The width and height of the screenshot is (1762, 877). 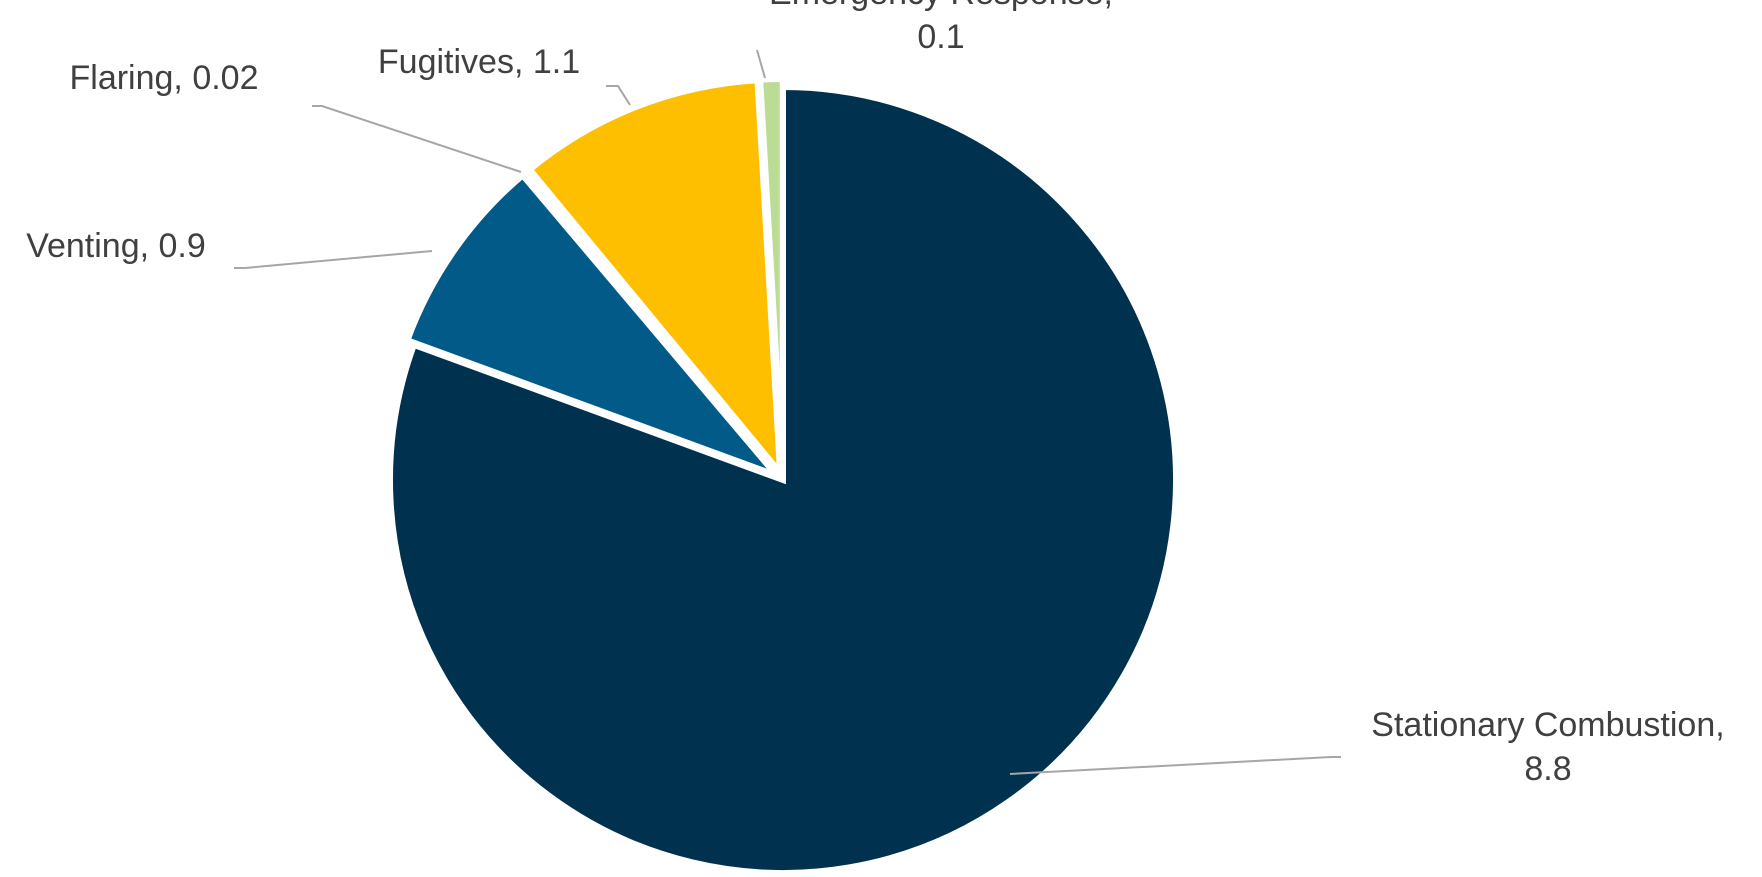 I want to click on pie-slice-venting, so click(x=595, y=327).